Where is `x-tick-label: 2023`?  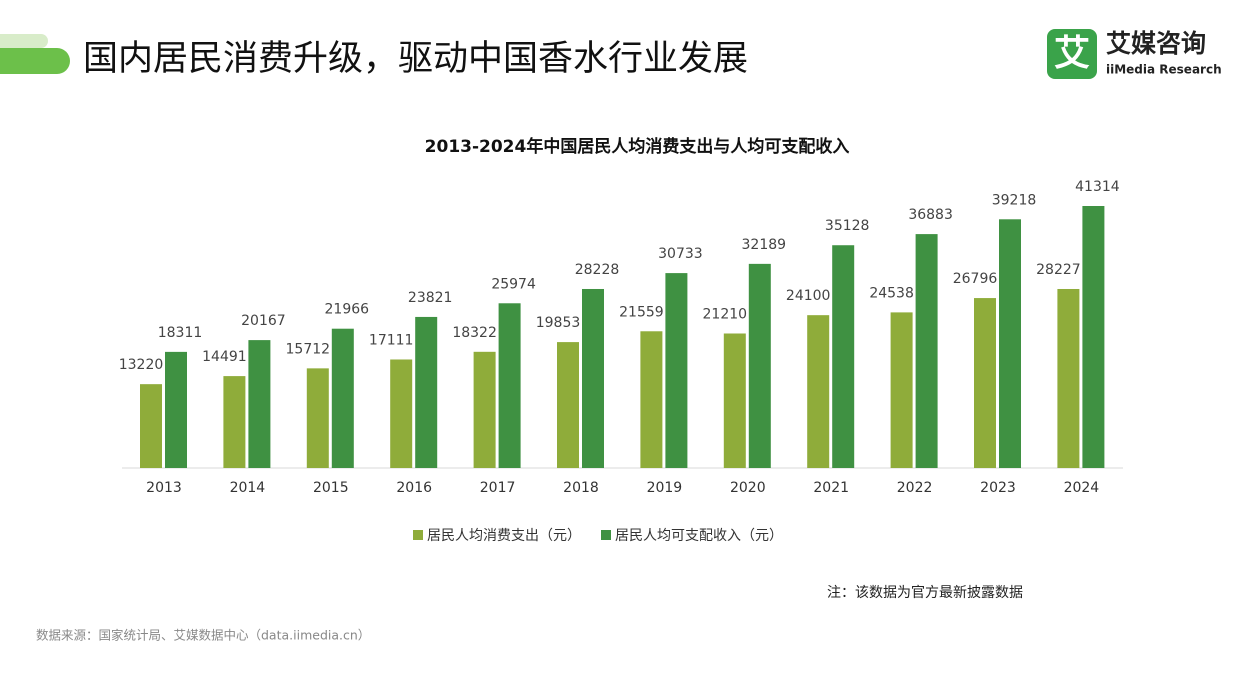
x-tick-label: 2023 is located at coordinates (998, 488).